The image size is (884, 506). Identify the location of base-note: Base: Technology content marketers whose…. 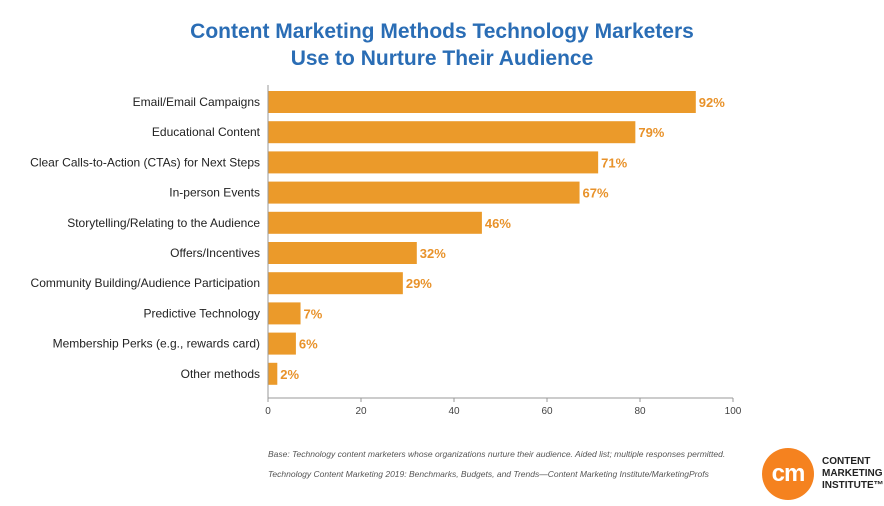
(497, 454).